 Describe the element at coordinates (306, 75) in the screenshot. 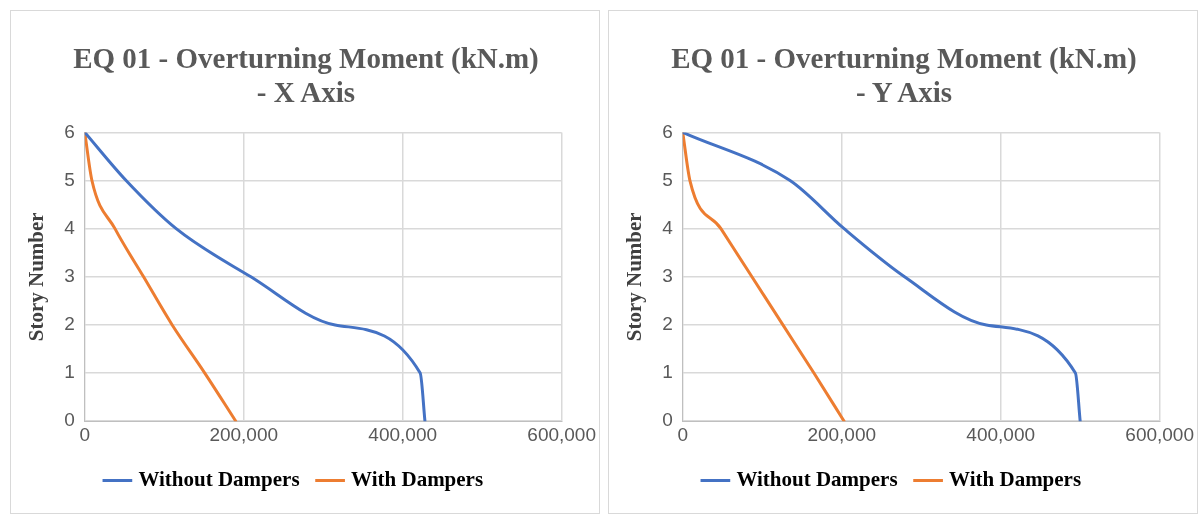

I see `chart-title: EQ 01 - Overturning Moment (kN.m) - X Axis` at that location.